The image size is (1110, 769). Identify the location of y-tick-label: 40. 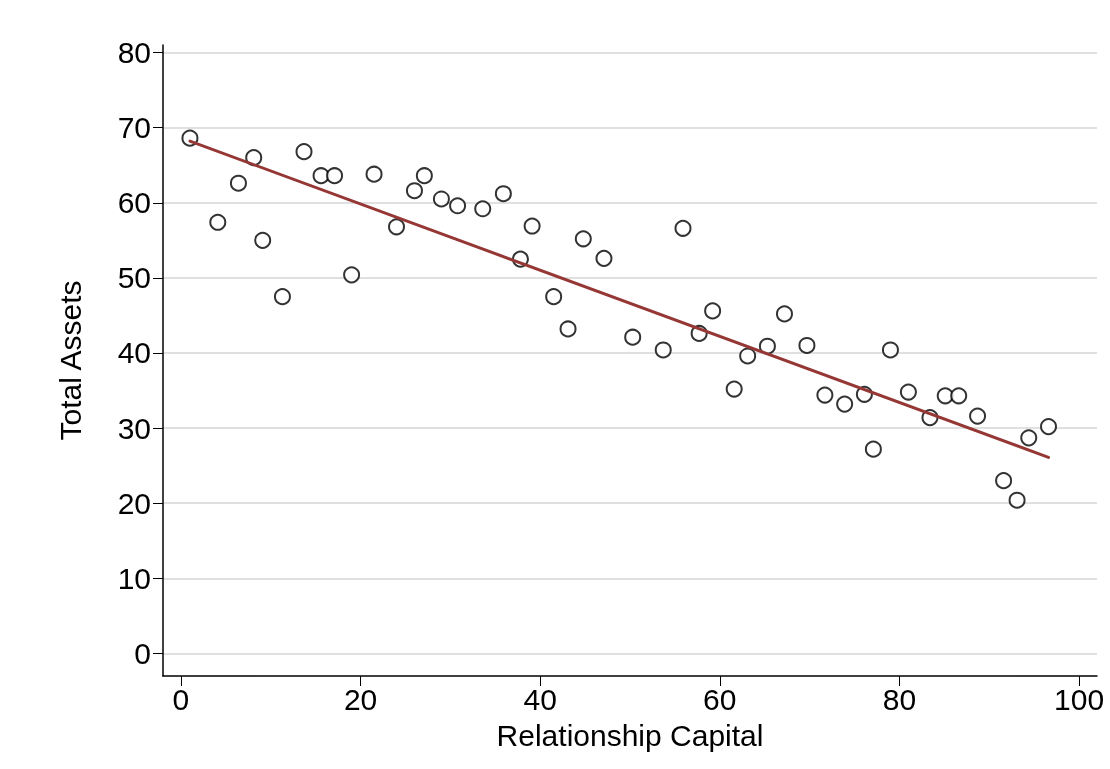
(134, 353).